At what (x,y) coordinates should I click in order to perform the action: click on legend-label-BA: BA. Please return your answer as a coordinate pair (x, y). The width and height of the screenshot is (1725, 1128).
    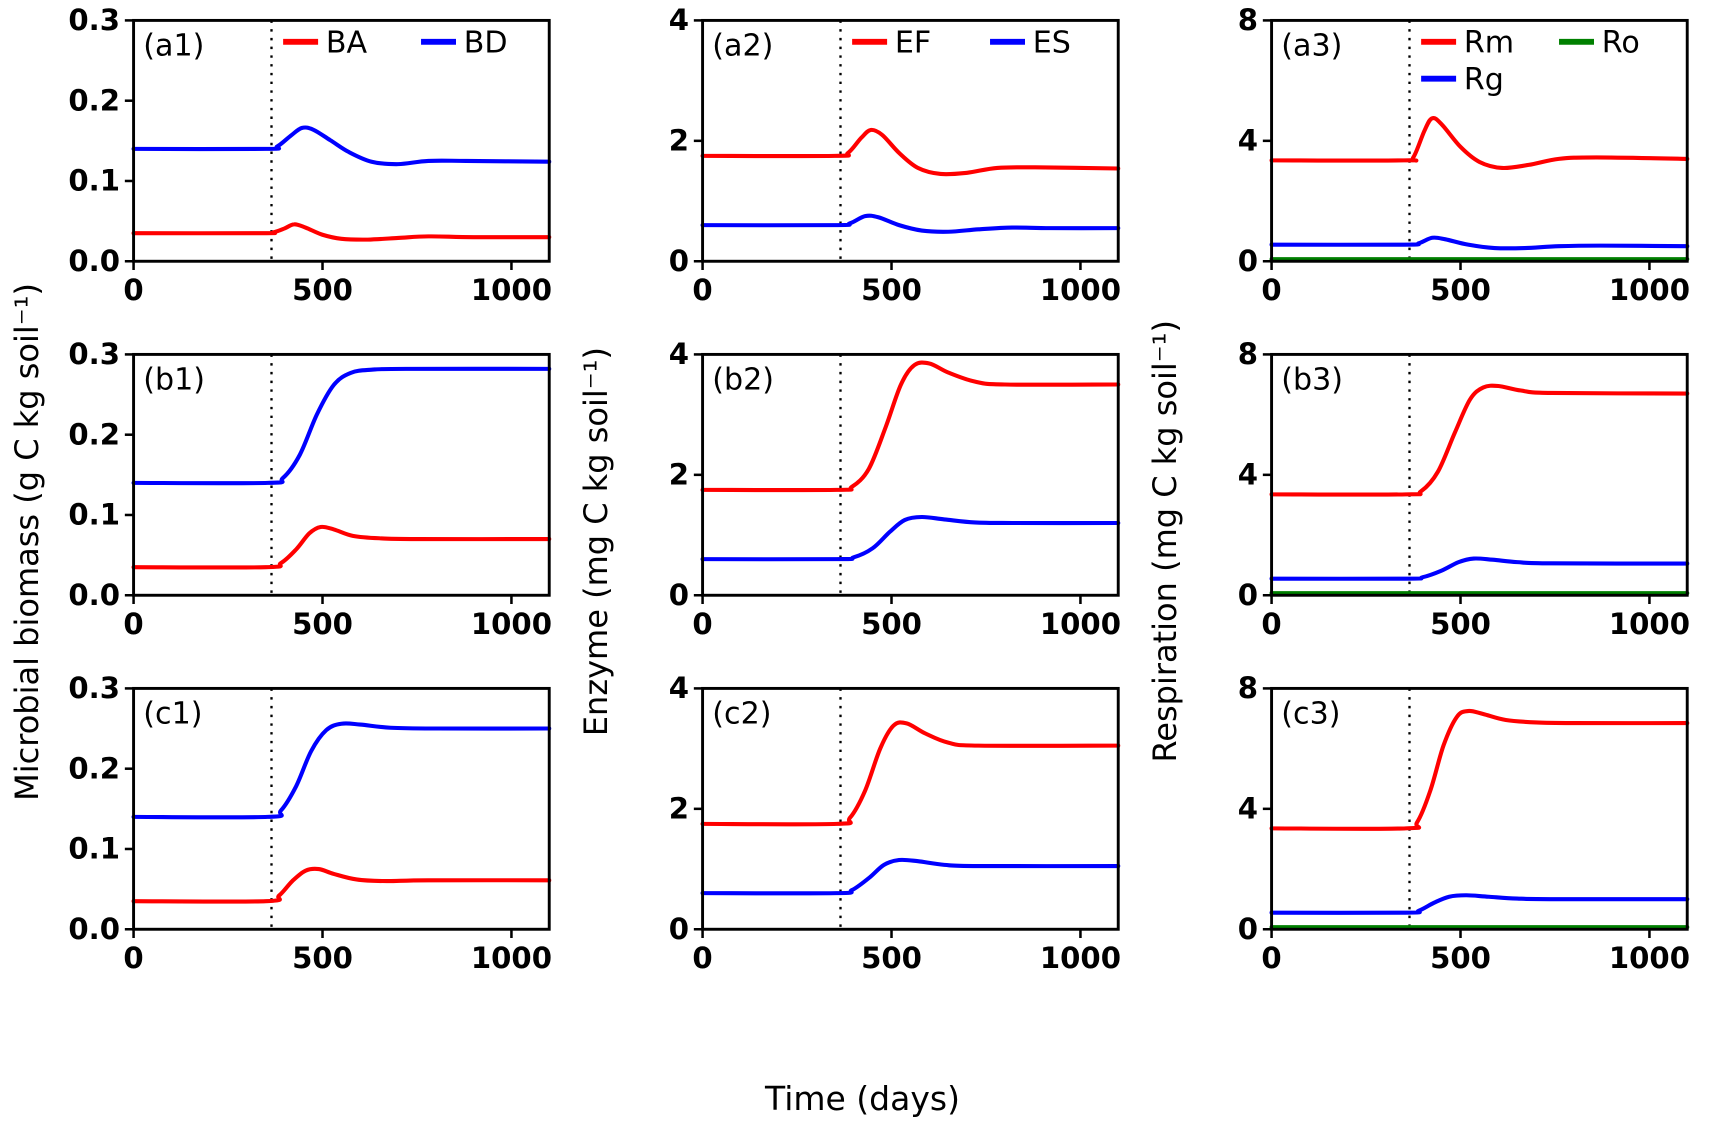
    Looking at the image, I should click on (347, 42).